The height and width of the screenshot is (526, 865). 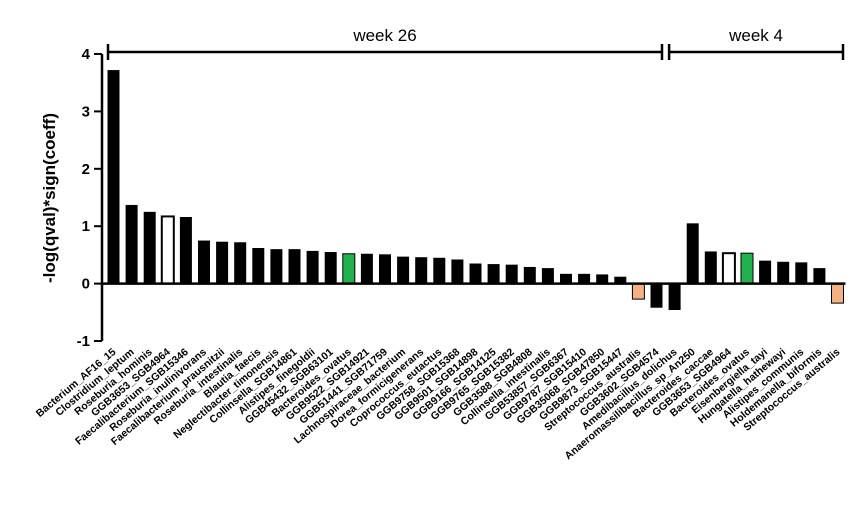 What do you see at coordinates (86, 54) in the screenshot?
I see `y-tick-label: 4` at bounding box center [86, 54].